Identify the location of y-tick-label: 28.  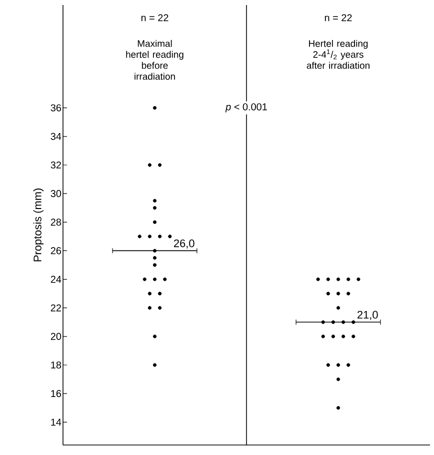
(56, 222).